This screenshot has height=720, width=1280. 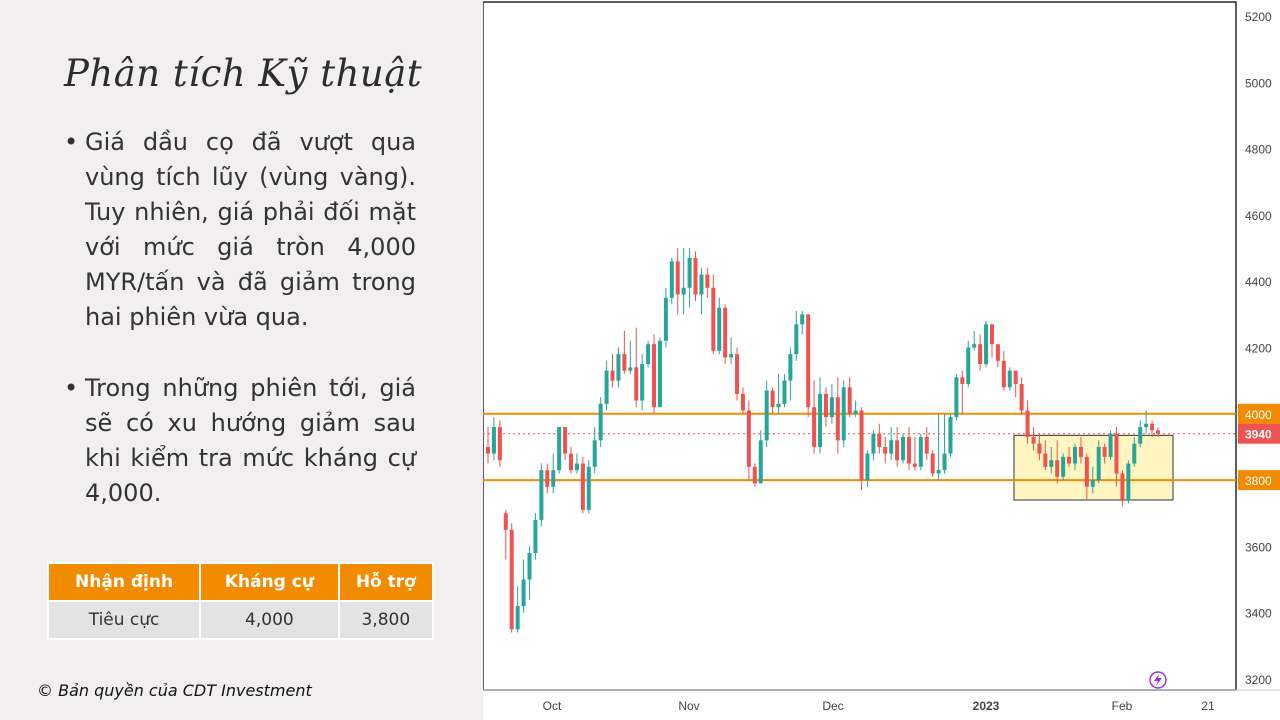 What do you see at coordinates (1258, 680) in the screenshot?
I see `y-tick-label: 3200` at bounding box center [1258, 680].